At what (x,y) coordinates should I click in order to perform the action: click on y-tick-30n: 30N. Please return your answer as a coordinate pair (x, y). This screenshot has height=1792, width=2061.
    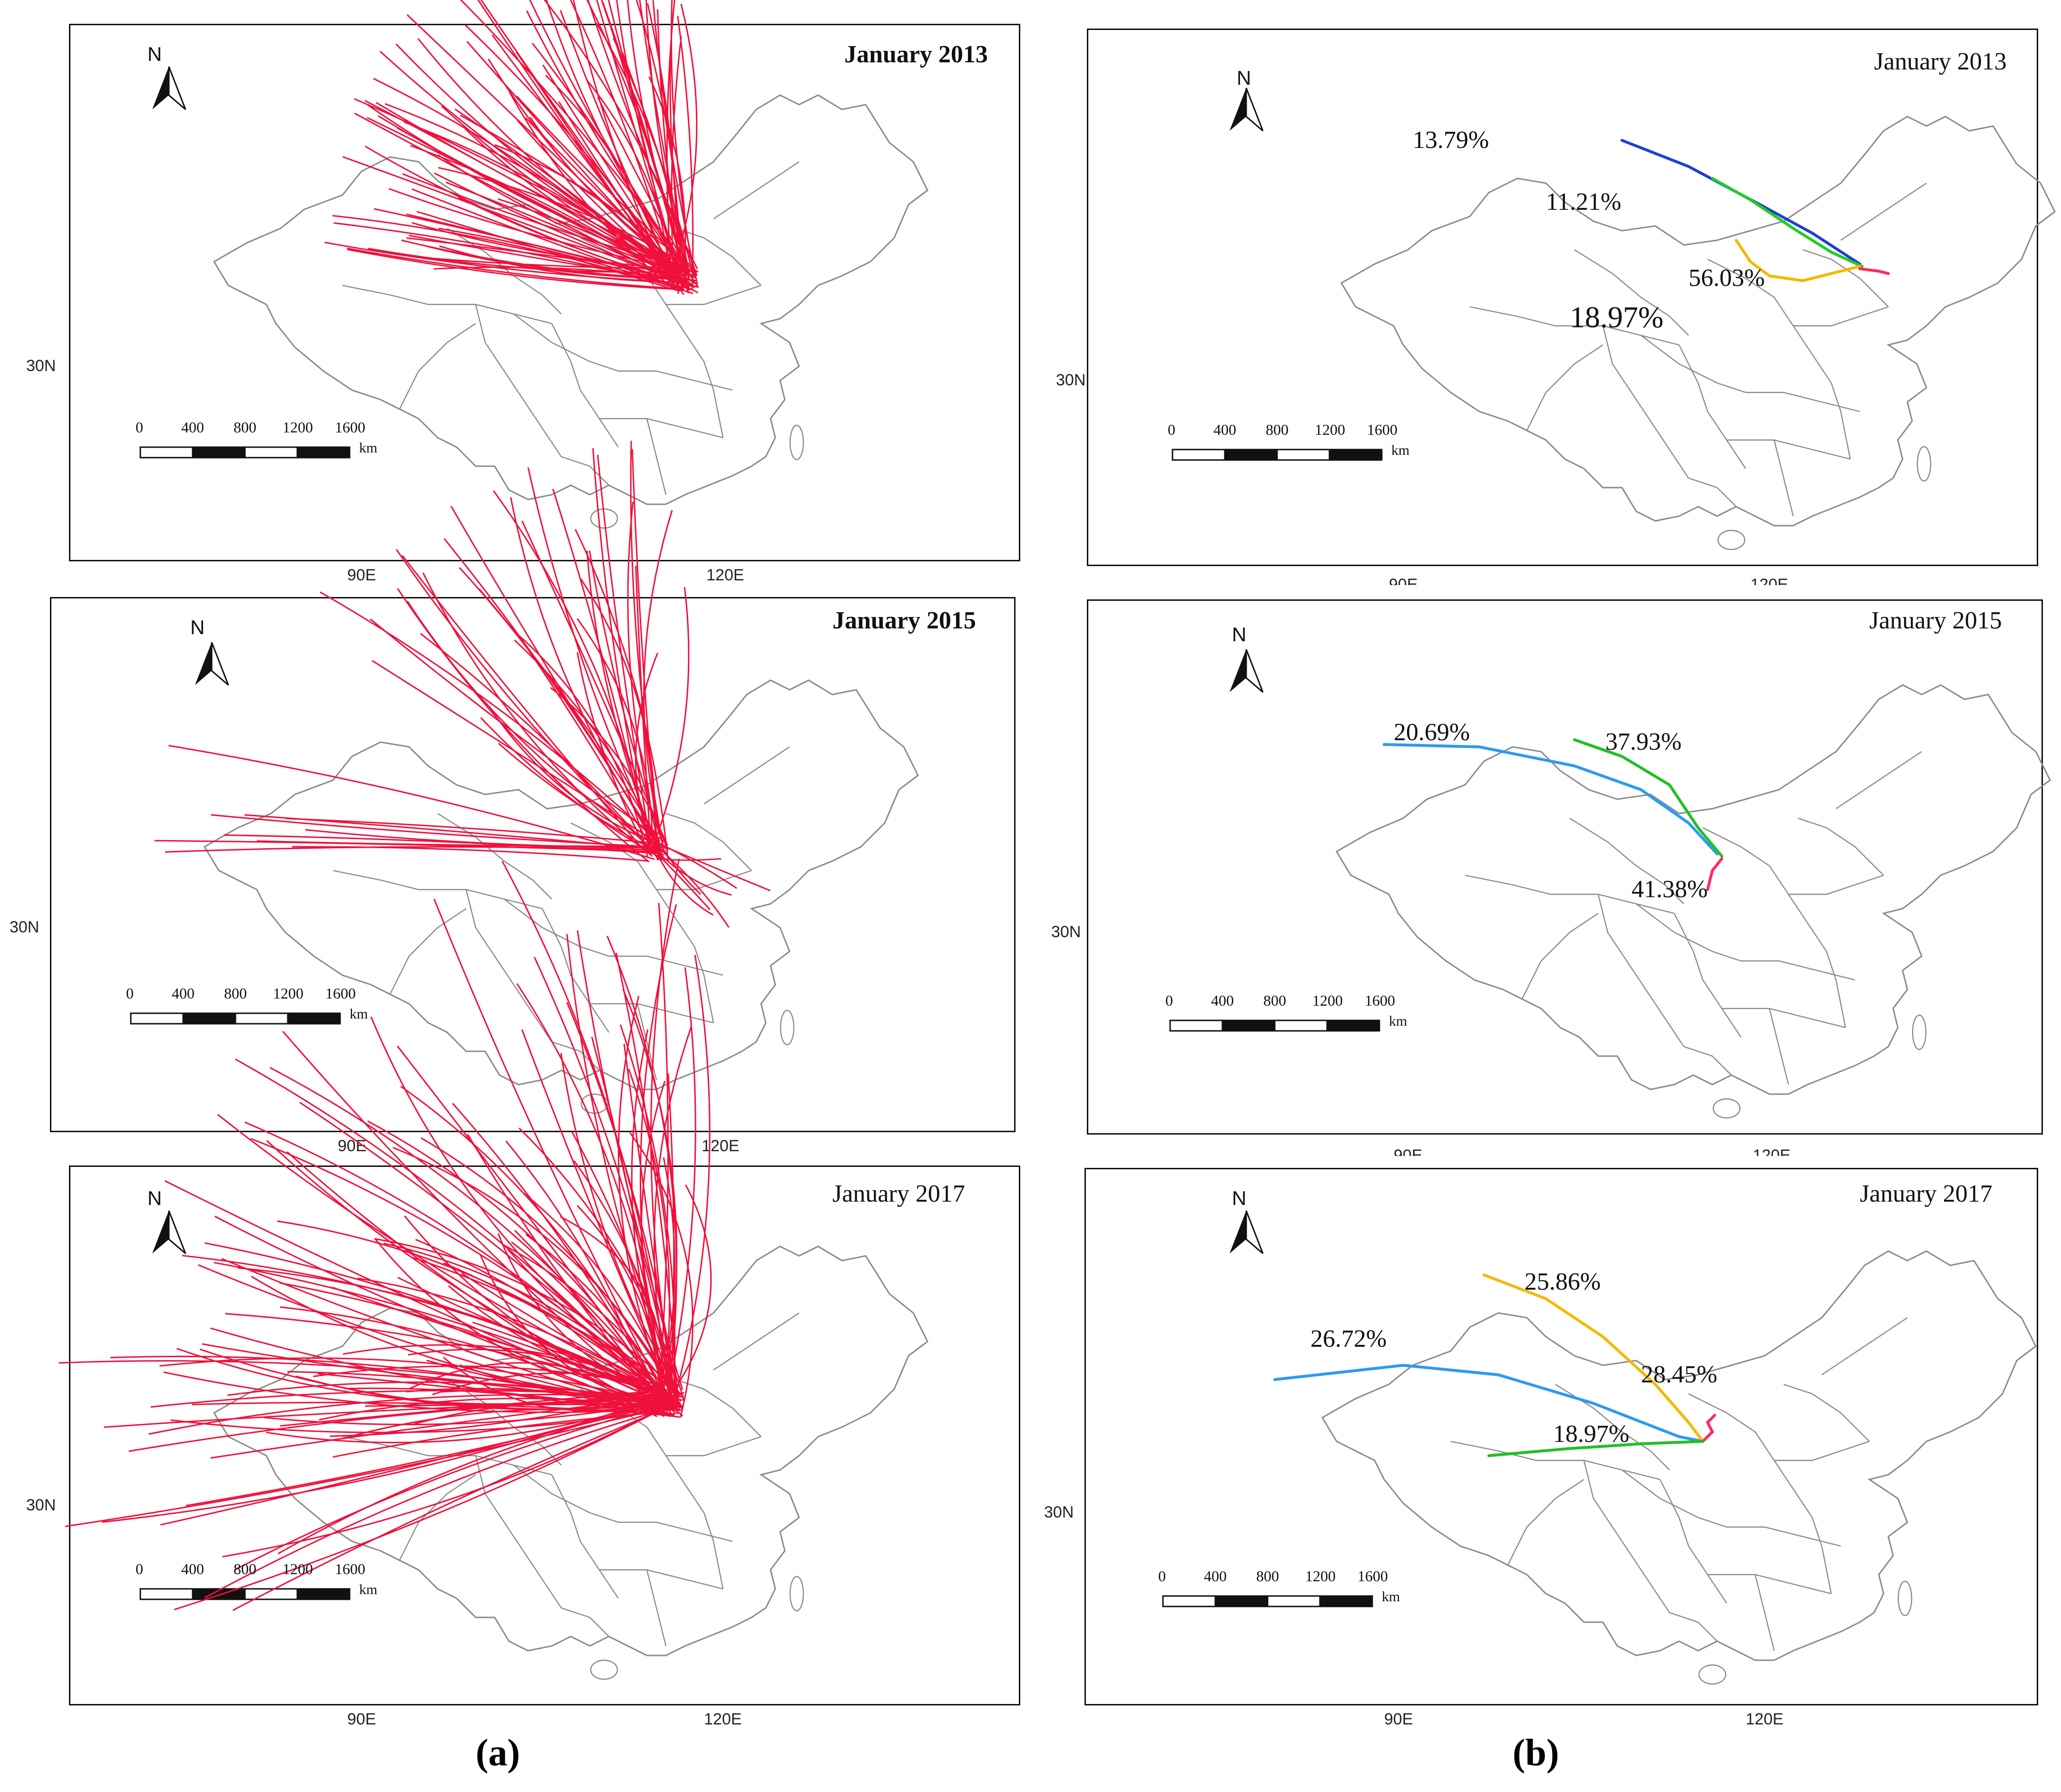
    Looking at the image, I should click on (24, 927).